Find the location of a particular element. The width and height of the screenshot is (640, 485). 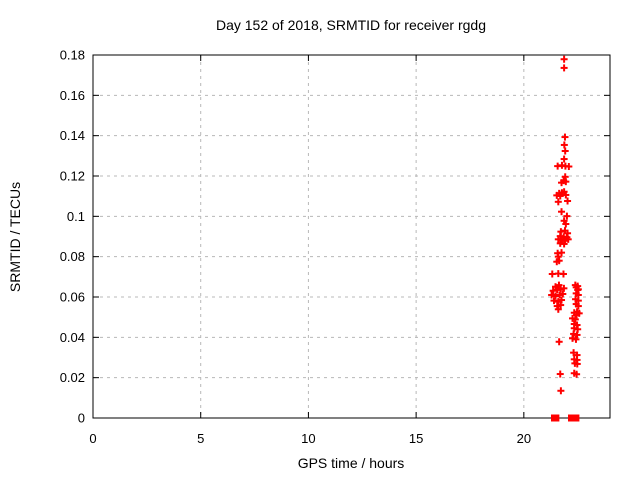

data-points is located at coordinates (565, 238).